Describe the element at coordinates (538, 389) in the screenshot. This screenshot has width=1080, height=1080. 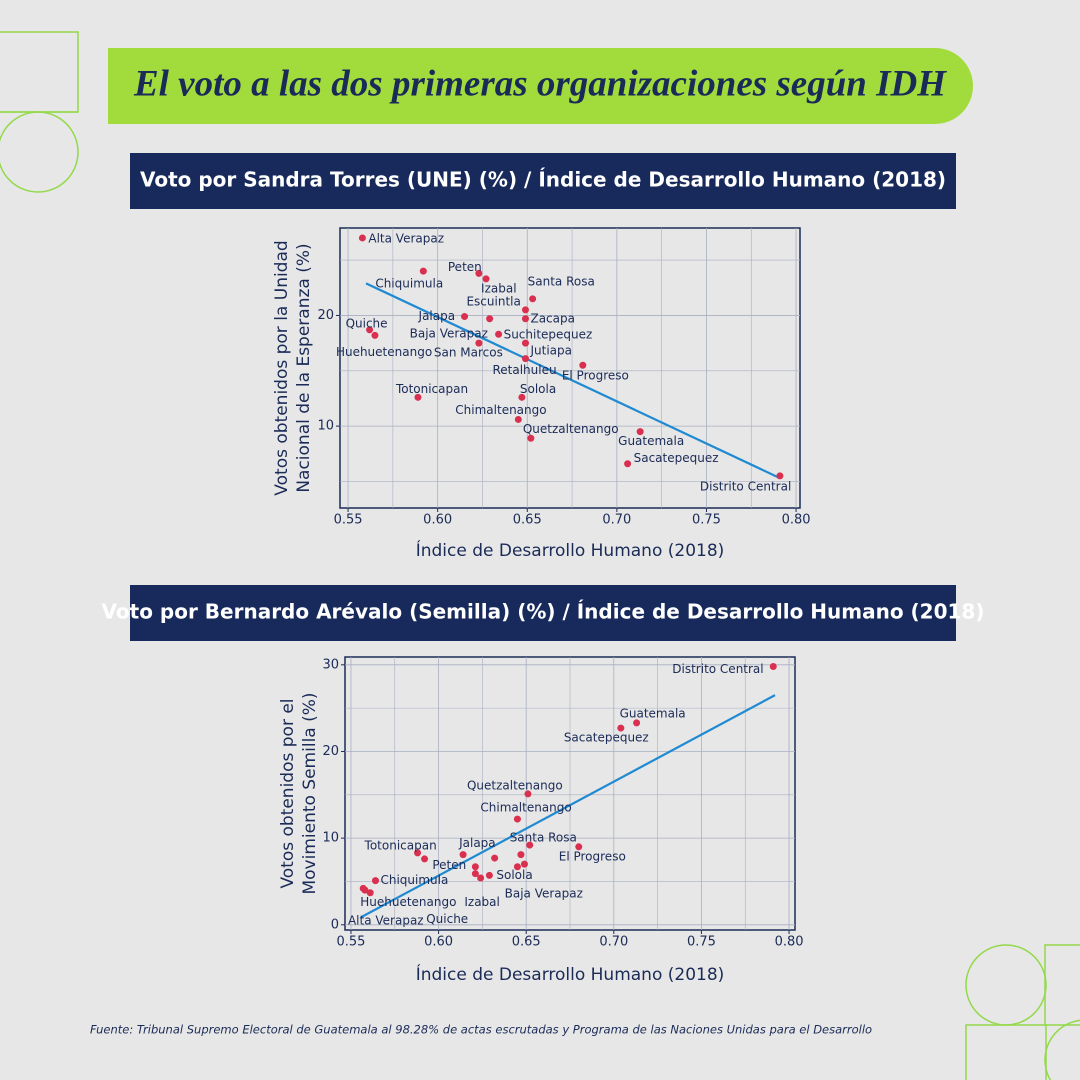
I see `point-label: Solola` at that location.